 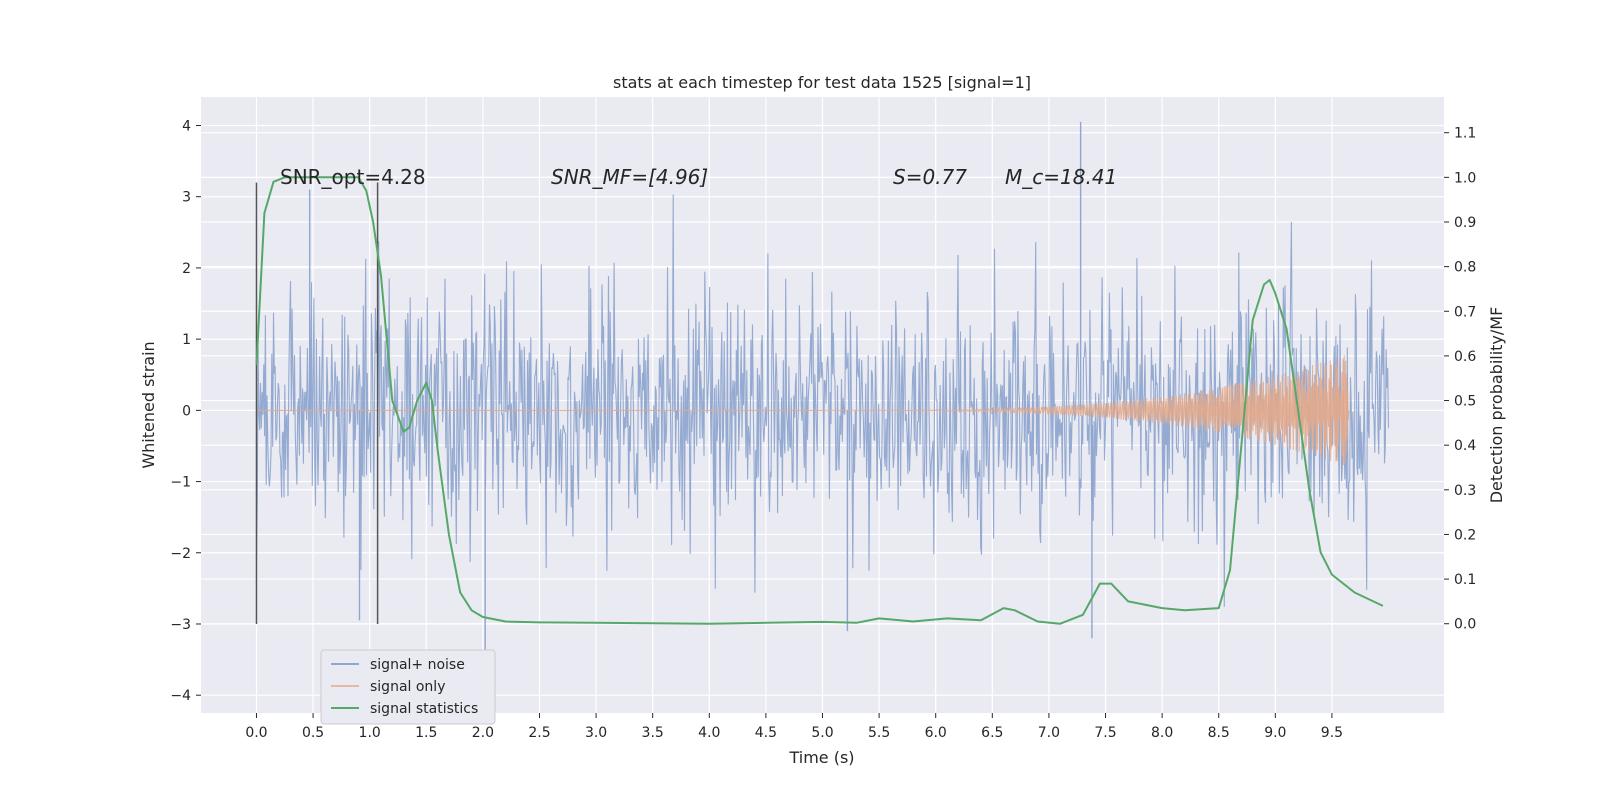 I want to click on legend-box, so click(x=408, y=687).